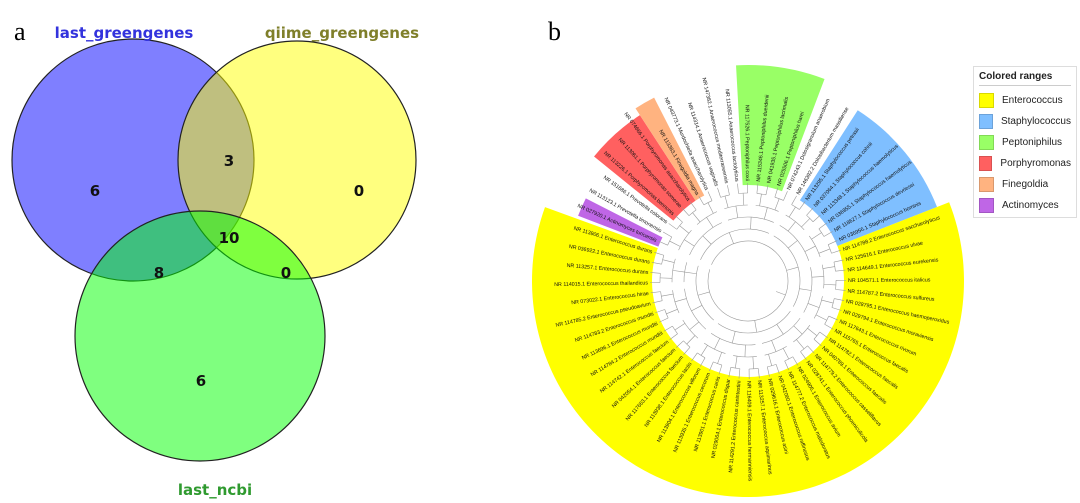 The height and width of the screenshot is (503, 1080). I want to click on legend-item-porphyromonas: Porphyromonas, so click(1025, 163).